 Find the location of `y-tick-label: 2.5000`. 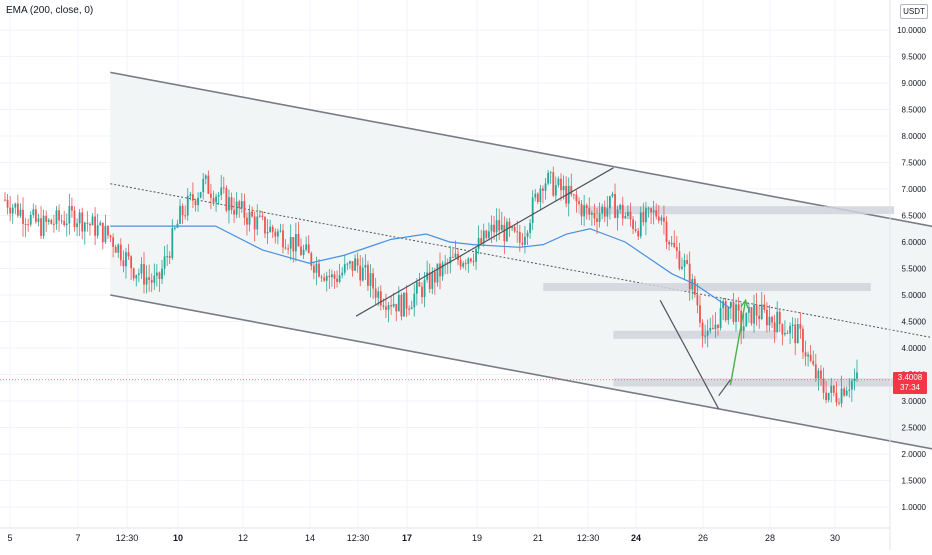

y-tick-label: 2.5000 is located at coordinates (914, 428).